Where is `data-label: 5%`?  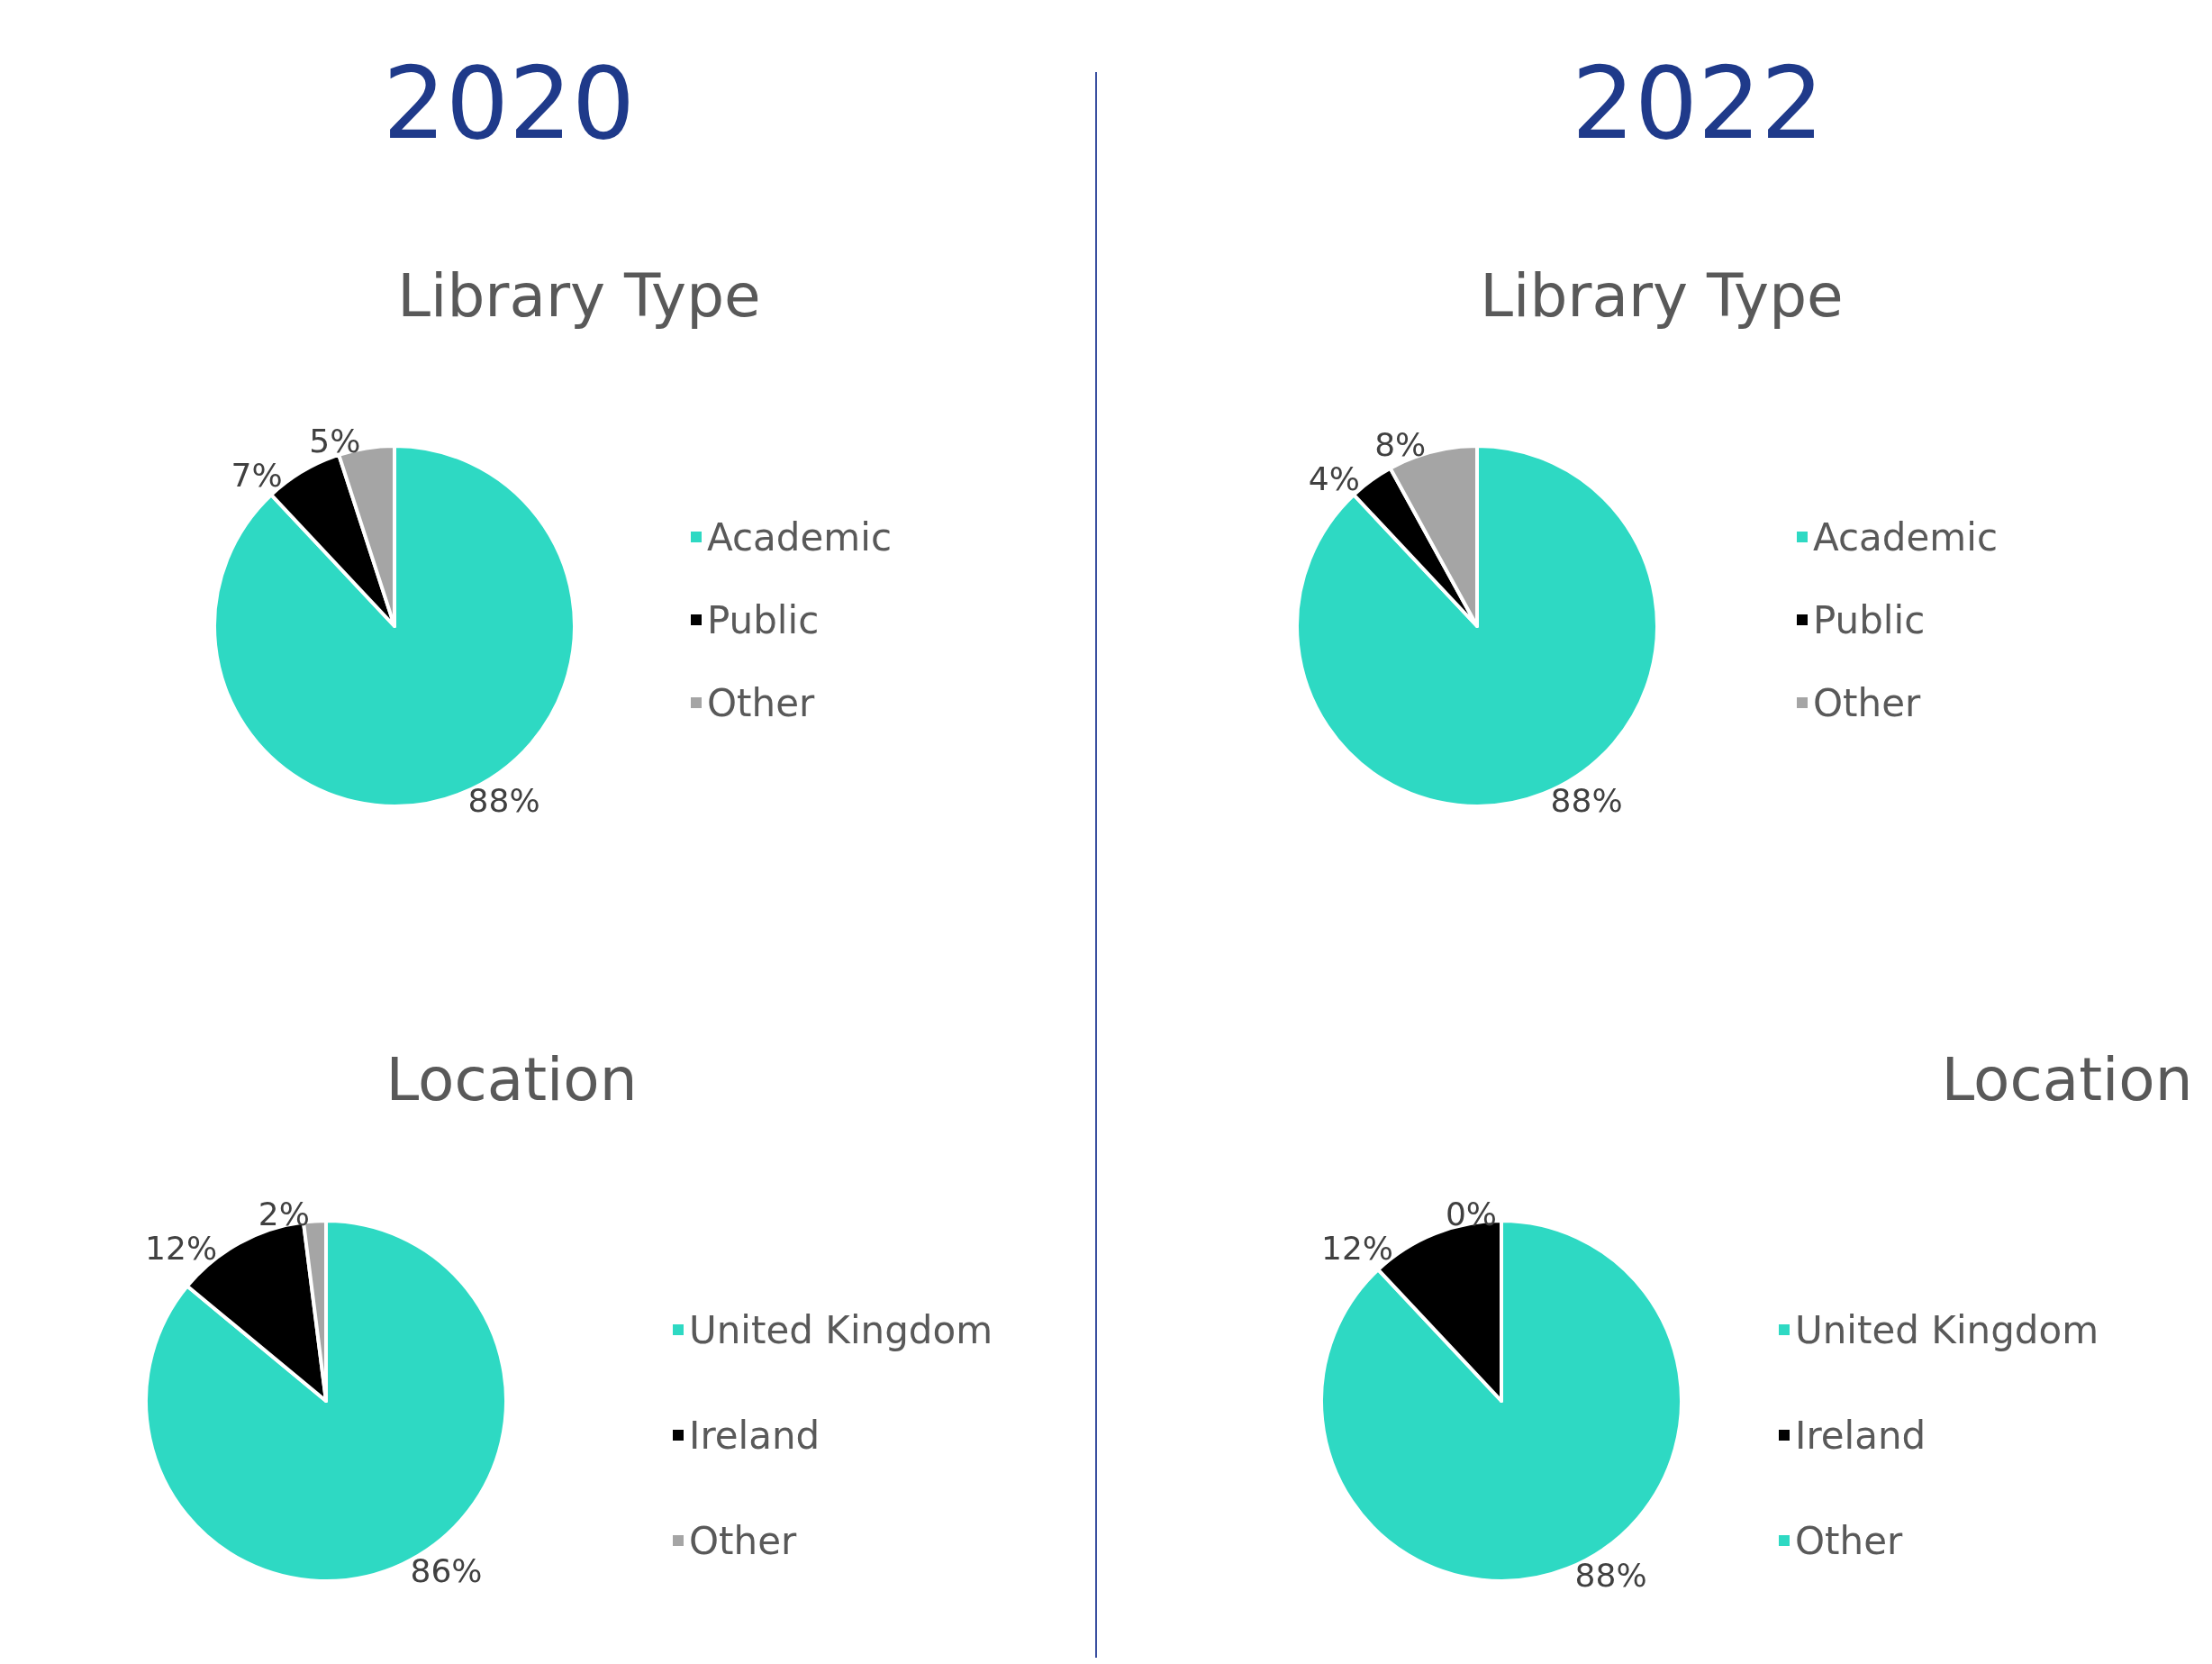 data-label: 5% is located at coordinates (335, 441).